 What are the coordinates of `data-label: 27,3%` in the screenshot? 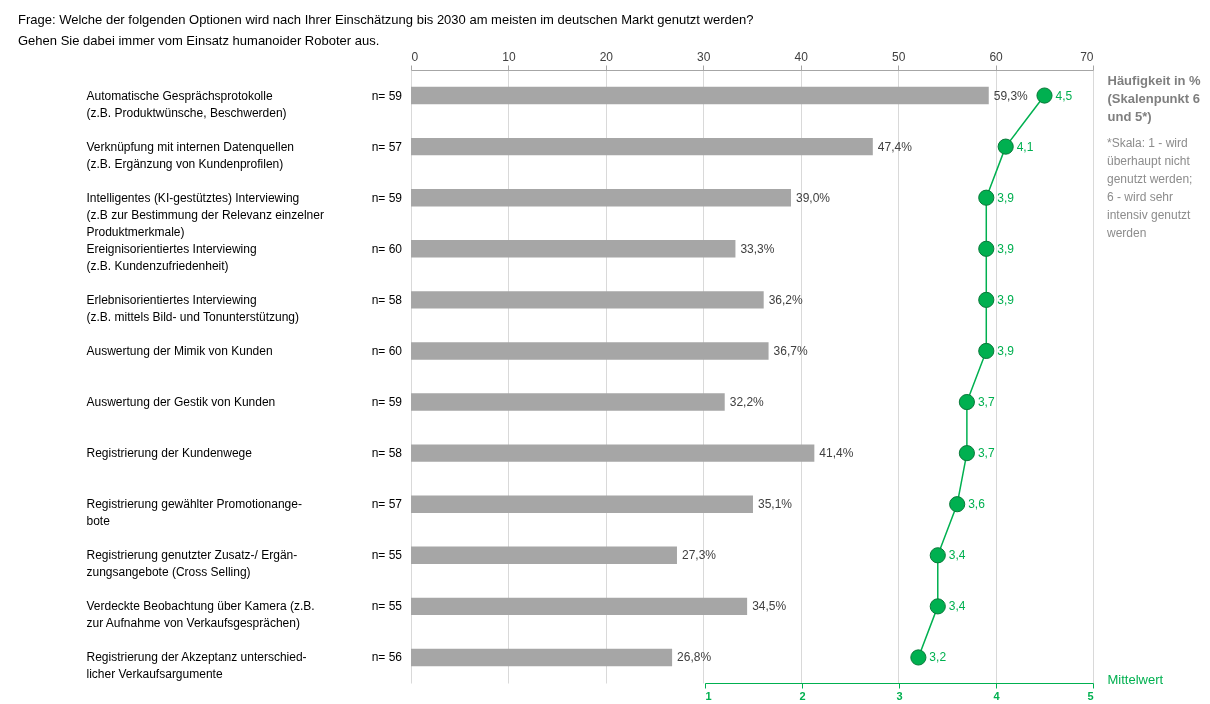 It's located at (699, 555).